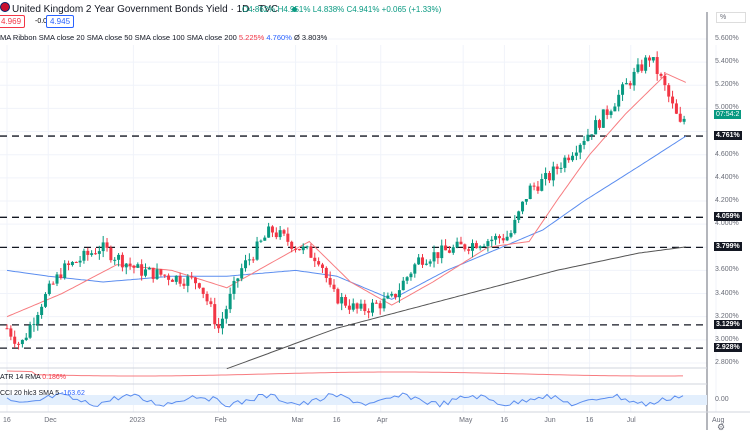 The width and height of the screenshot is (750, 433). Describe the element at coordinates (727, 316) in the screenshot. I see `price-tick: 3.200%` at that location.